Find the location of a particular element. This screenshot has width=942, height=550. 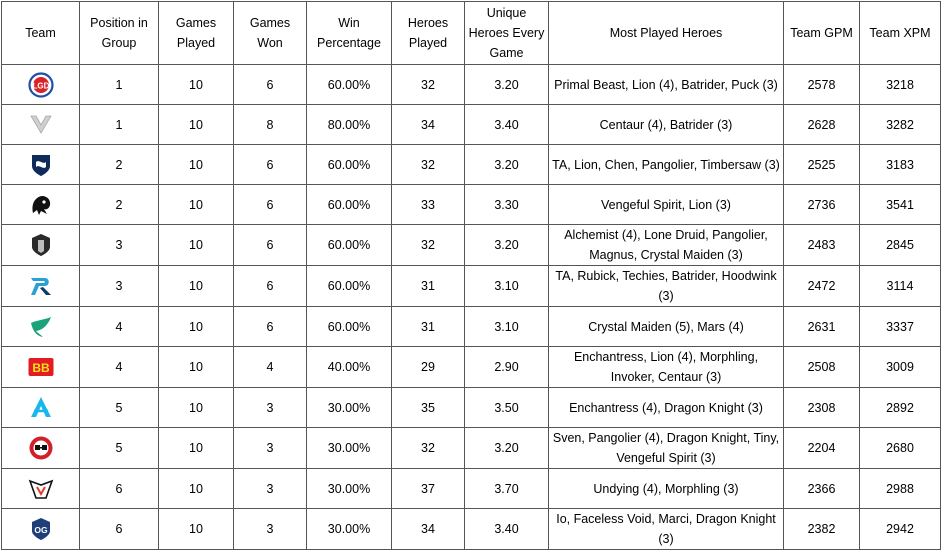

header-position: Position in Group is located at coordinates (119, 33).